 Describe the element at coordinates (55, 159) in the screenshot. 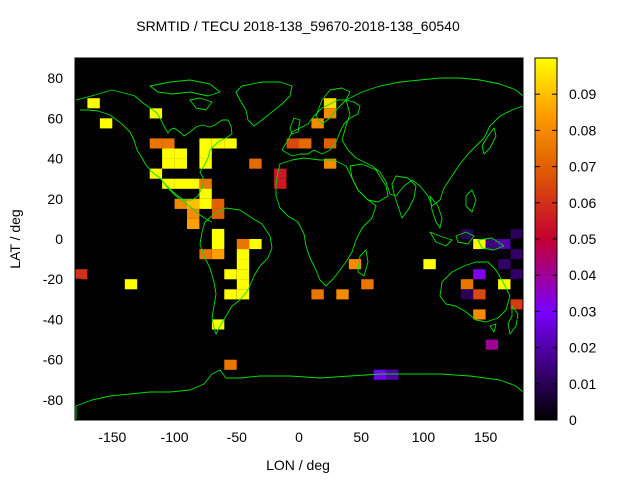

I see `y-tick-label: 40` at that location.